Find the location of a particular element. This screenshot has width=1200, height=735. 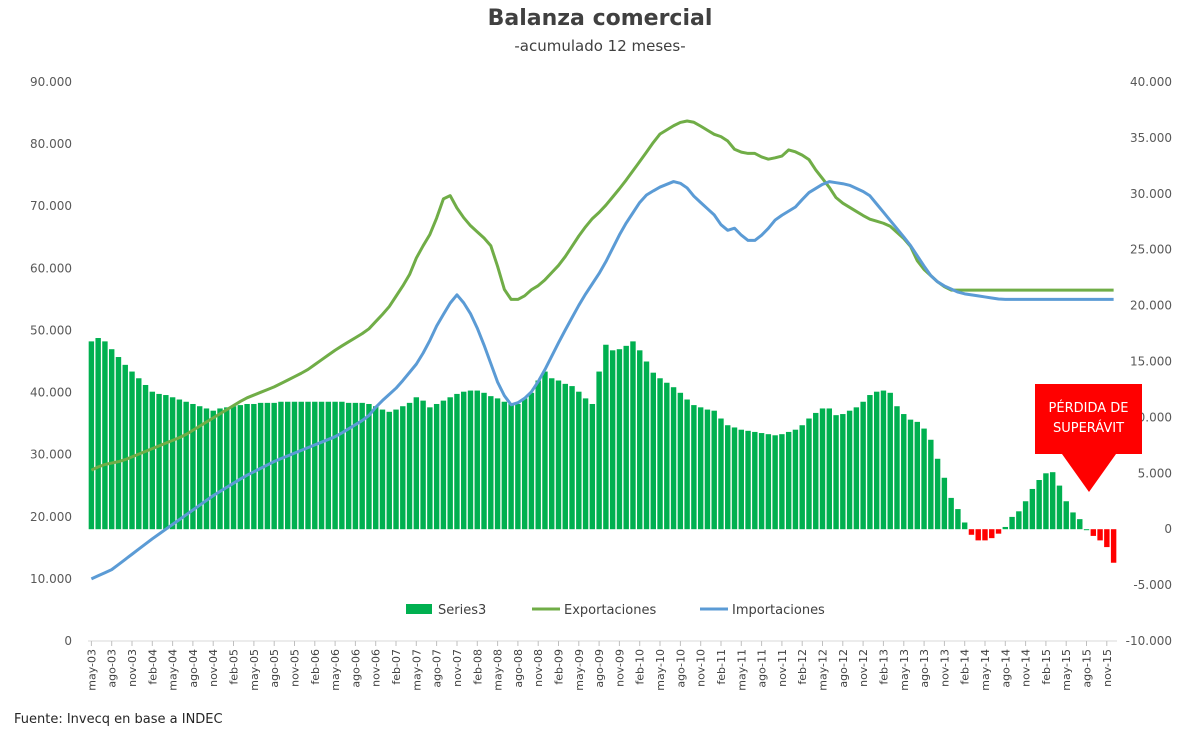

x-axis-tick-label: ago-04 is located at coordinates (193, 668).